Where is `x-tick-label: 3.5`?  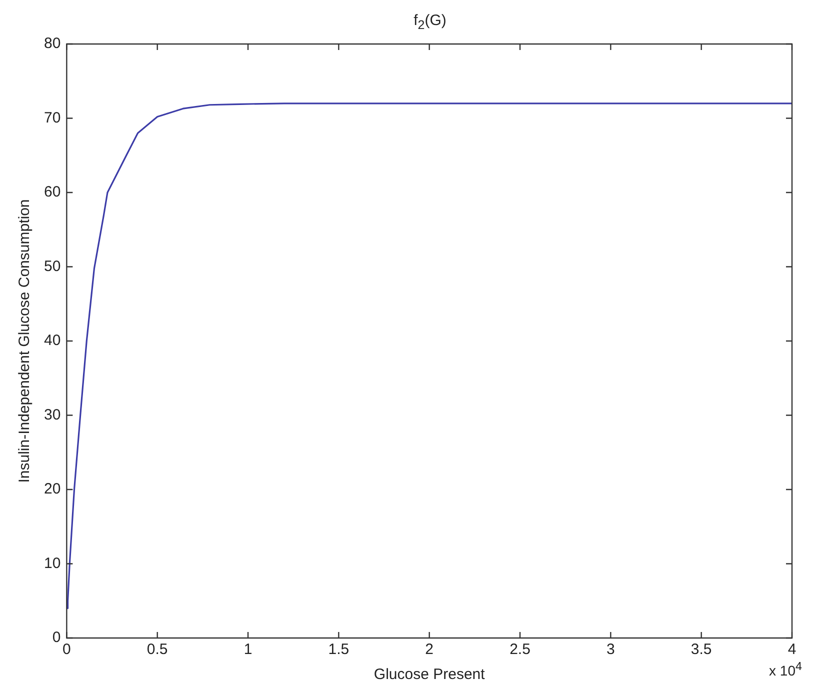
x-tick-label: 3.5 is located at coordinates (701, 649).